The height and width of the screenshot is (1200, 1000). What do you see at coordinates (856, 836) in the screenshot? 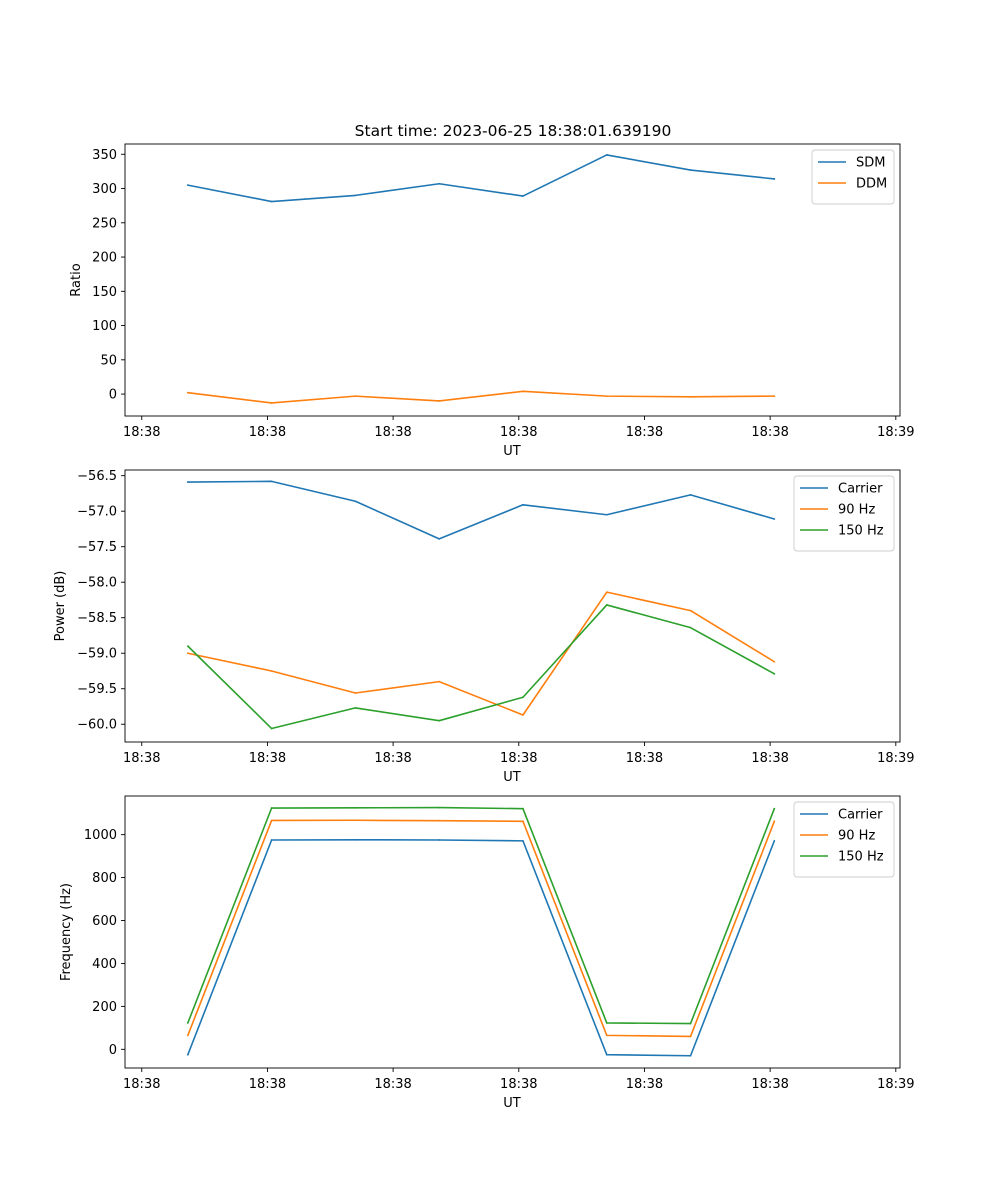
I see `legend-label-3-2: 90 Hz` at bounding box center [856, 836].